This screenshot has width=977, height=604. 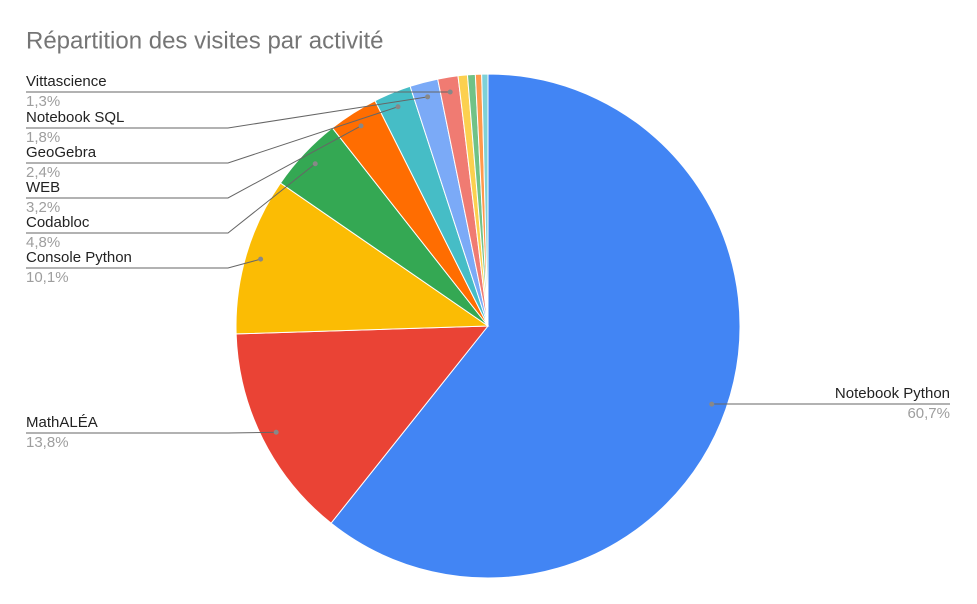 What do you see at coordinates (58, 222) in the screenshot?
I see `slice-label: Codabloc` at bounding box center [58, 222].